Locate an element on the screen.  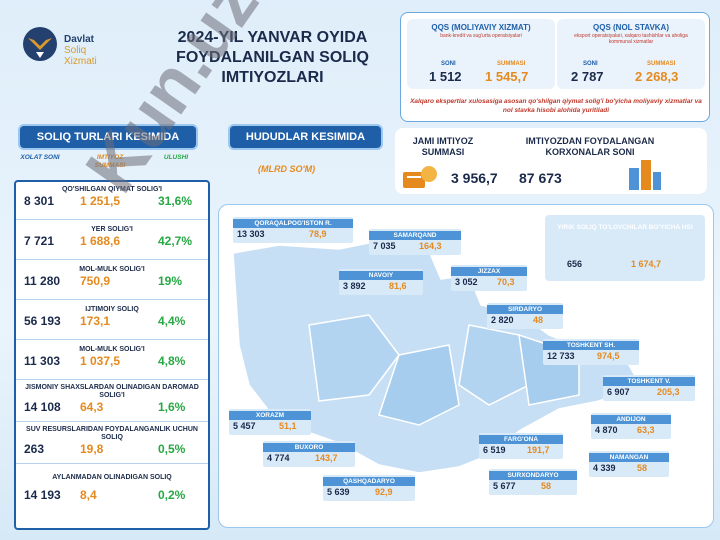
tax-item-social: IJTIMOIY SOLIQ 56 193 173,1 4,4% is located at coordinates (105, 317).